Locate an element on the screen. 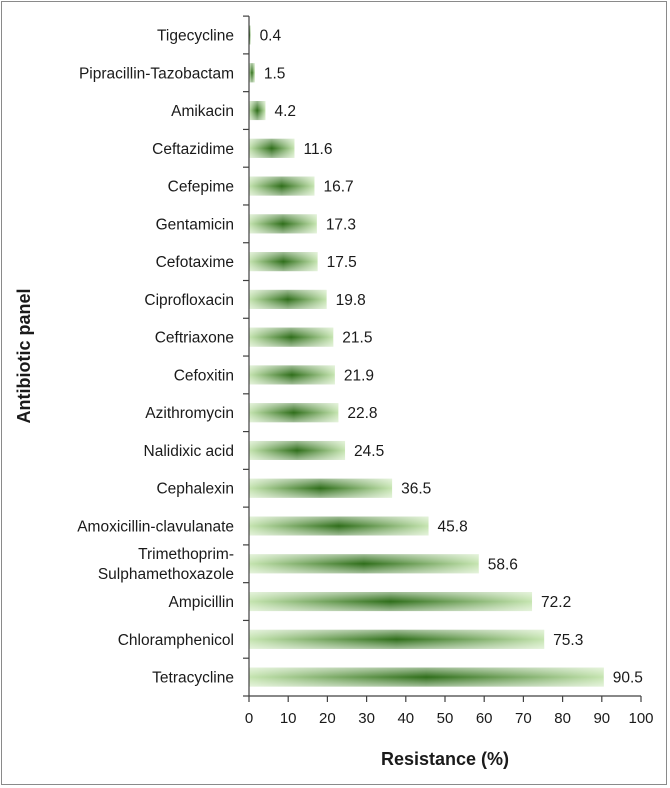 This screenshot has height=788, width=670. category-label-4: Cefepime is located at coordinates (201, 187).